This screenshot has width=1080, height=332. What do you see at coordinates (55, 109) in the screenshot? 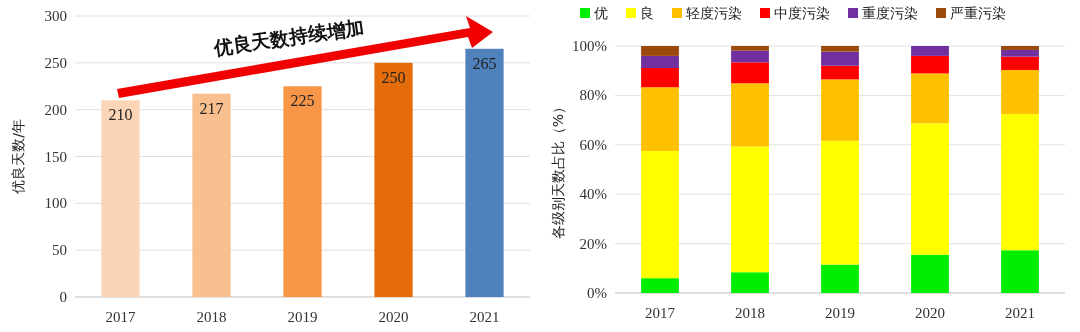
I see `y-tick-label: 200` at bounding box center [55, 109].